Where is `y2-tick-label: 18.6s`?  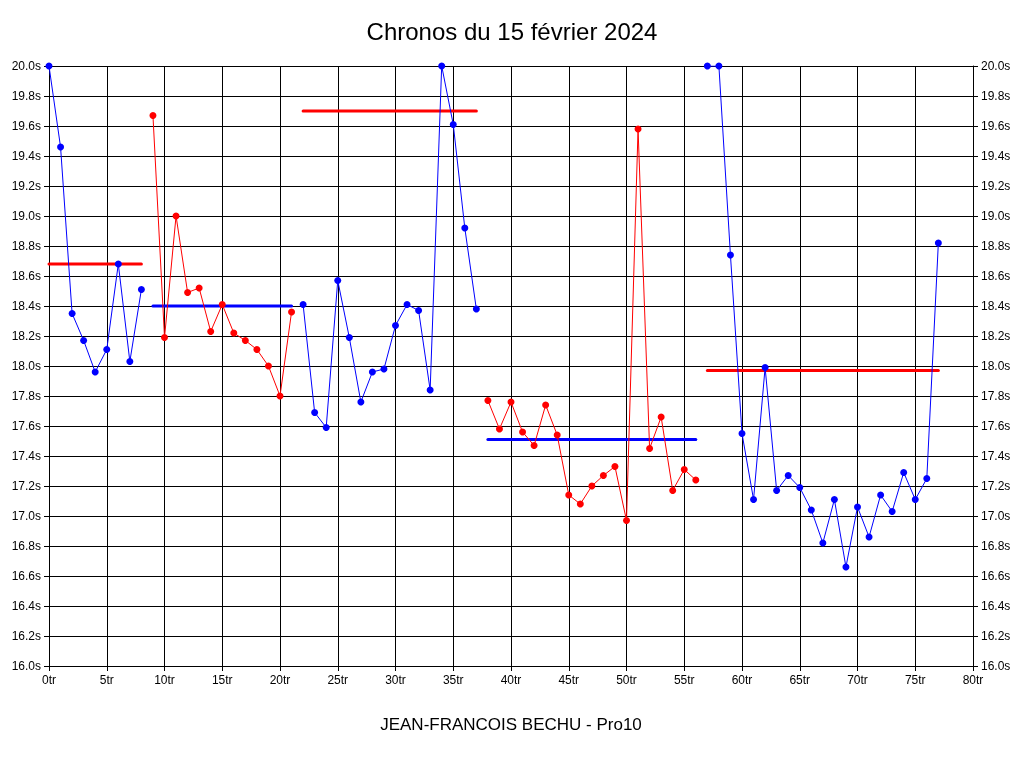
y2-tick-label: 18.6s is located at coordinates (996, 276).